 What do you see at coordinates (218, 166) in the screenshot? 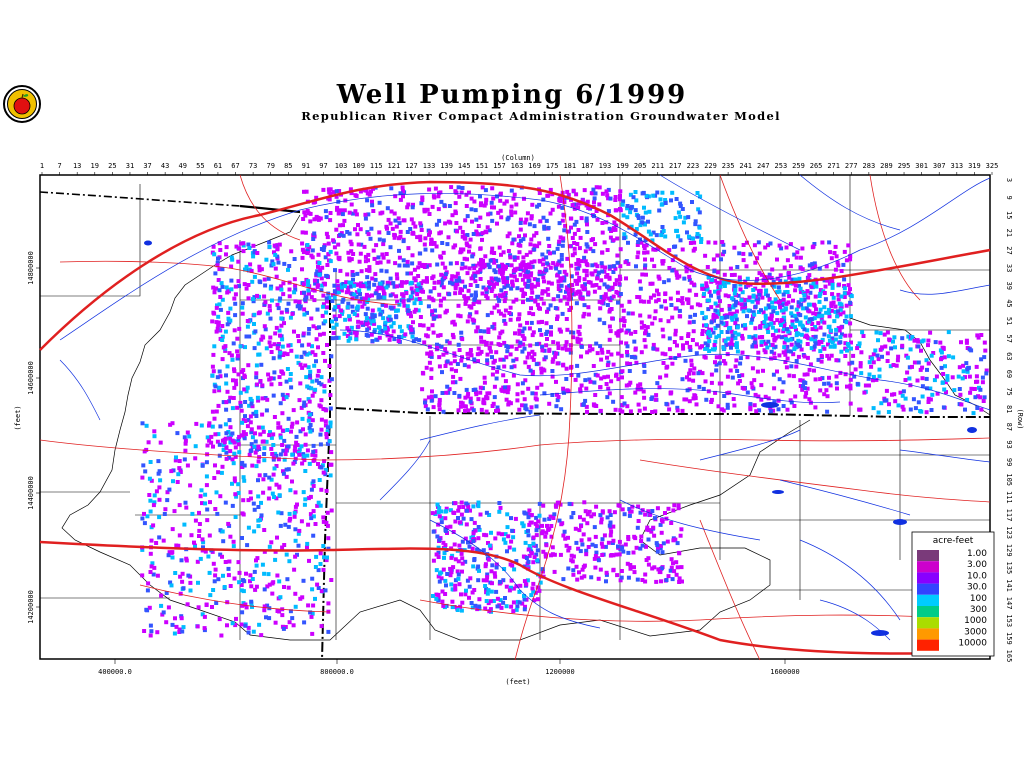
I see `column-tick-label: 61` at bounding box center [218, 166].